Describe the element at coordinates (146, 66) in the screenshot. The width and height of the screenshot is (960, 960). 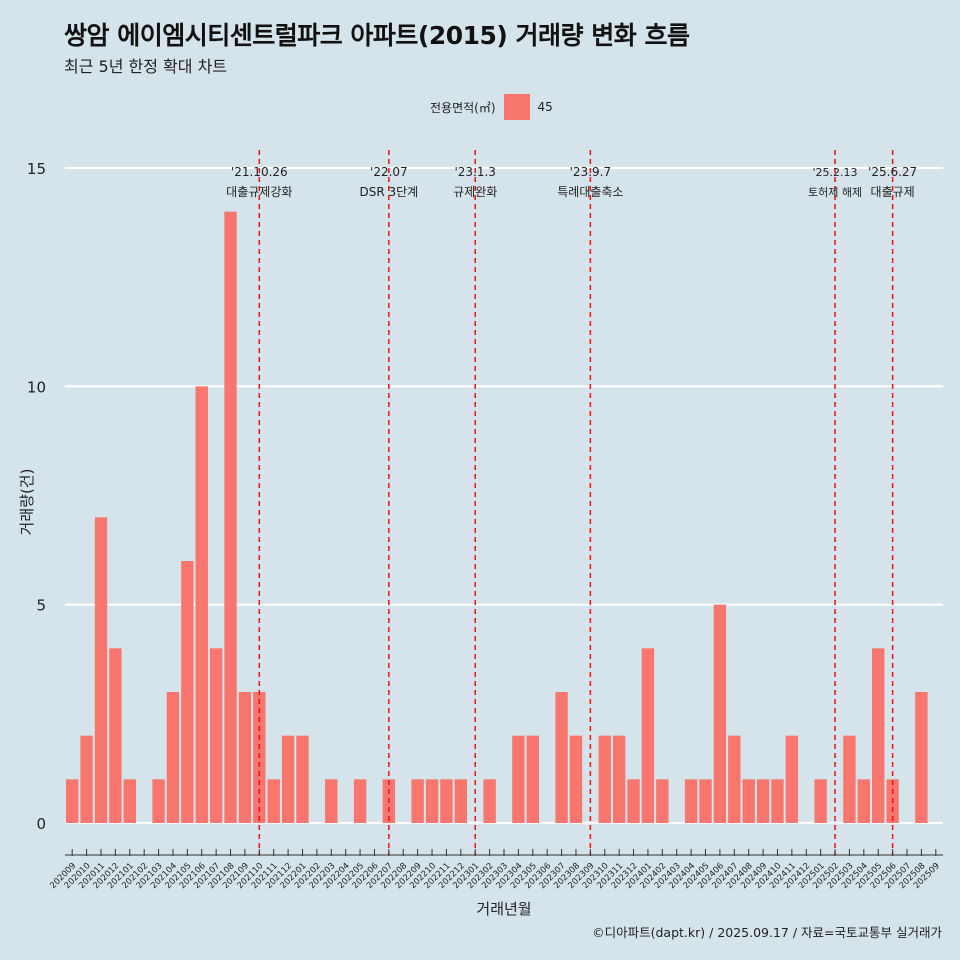
I see `chart-subtitle: 최근 5년 한정 확대 차트` at that location.